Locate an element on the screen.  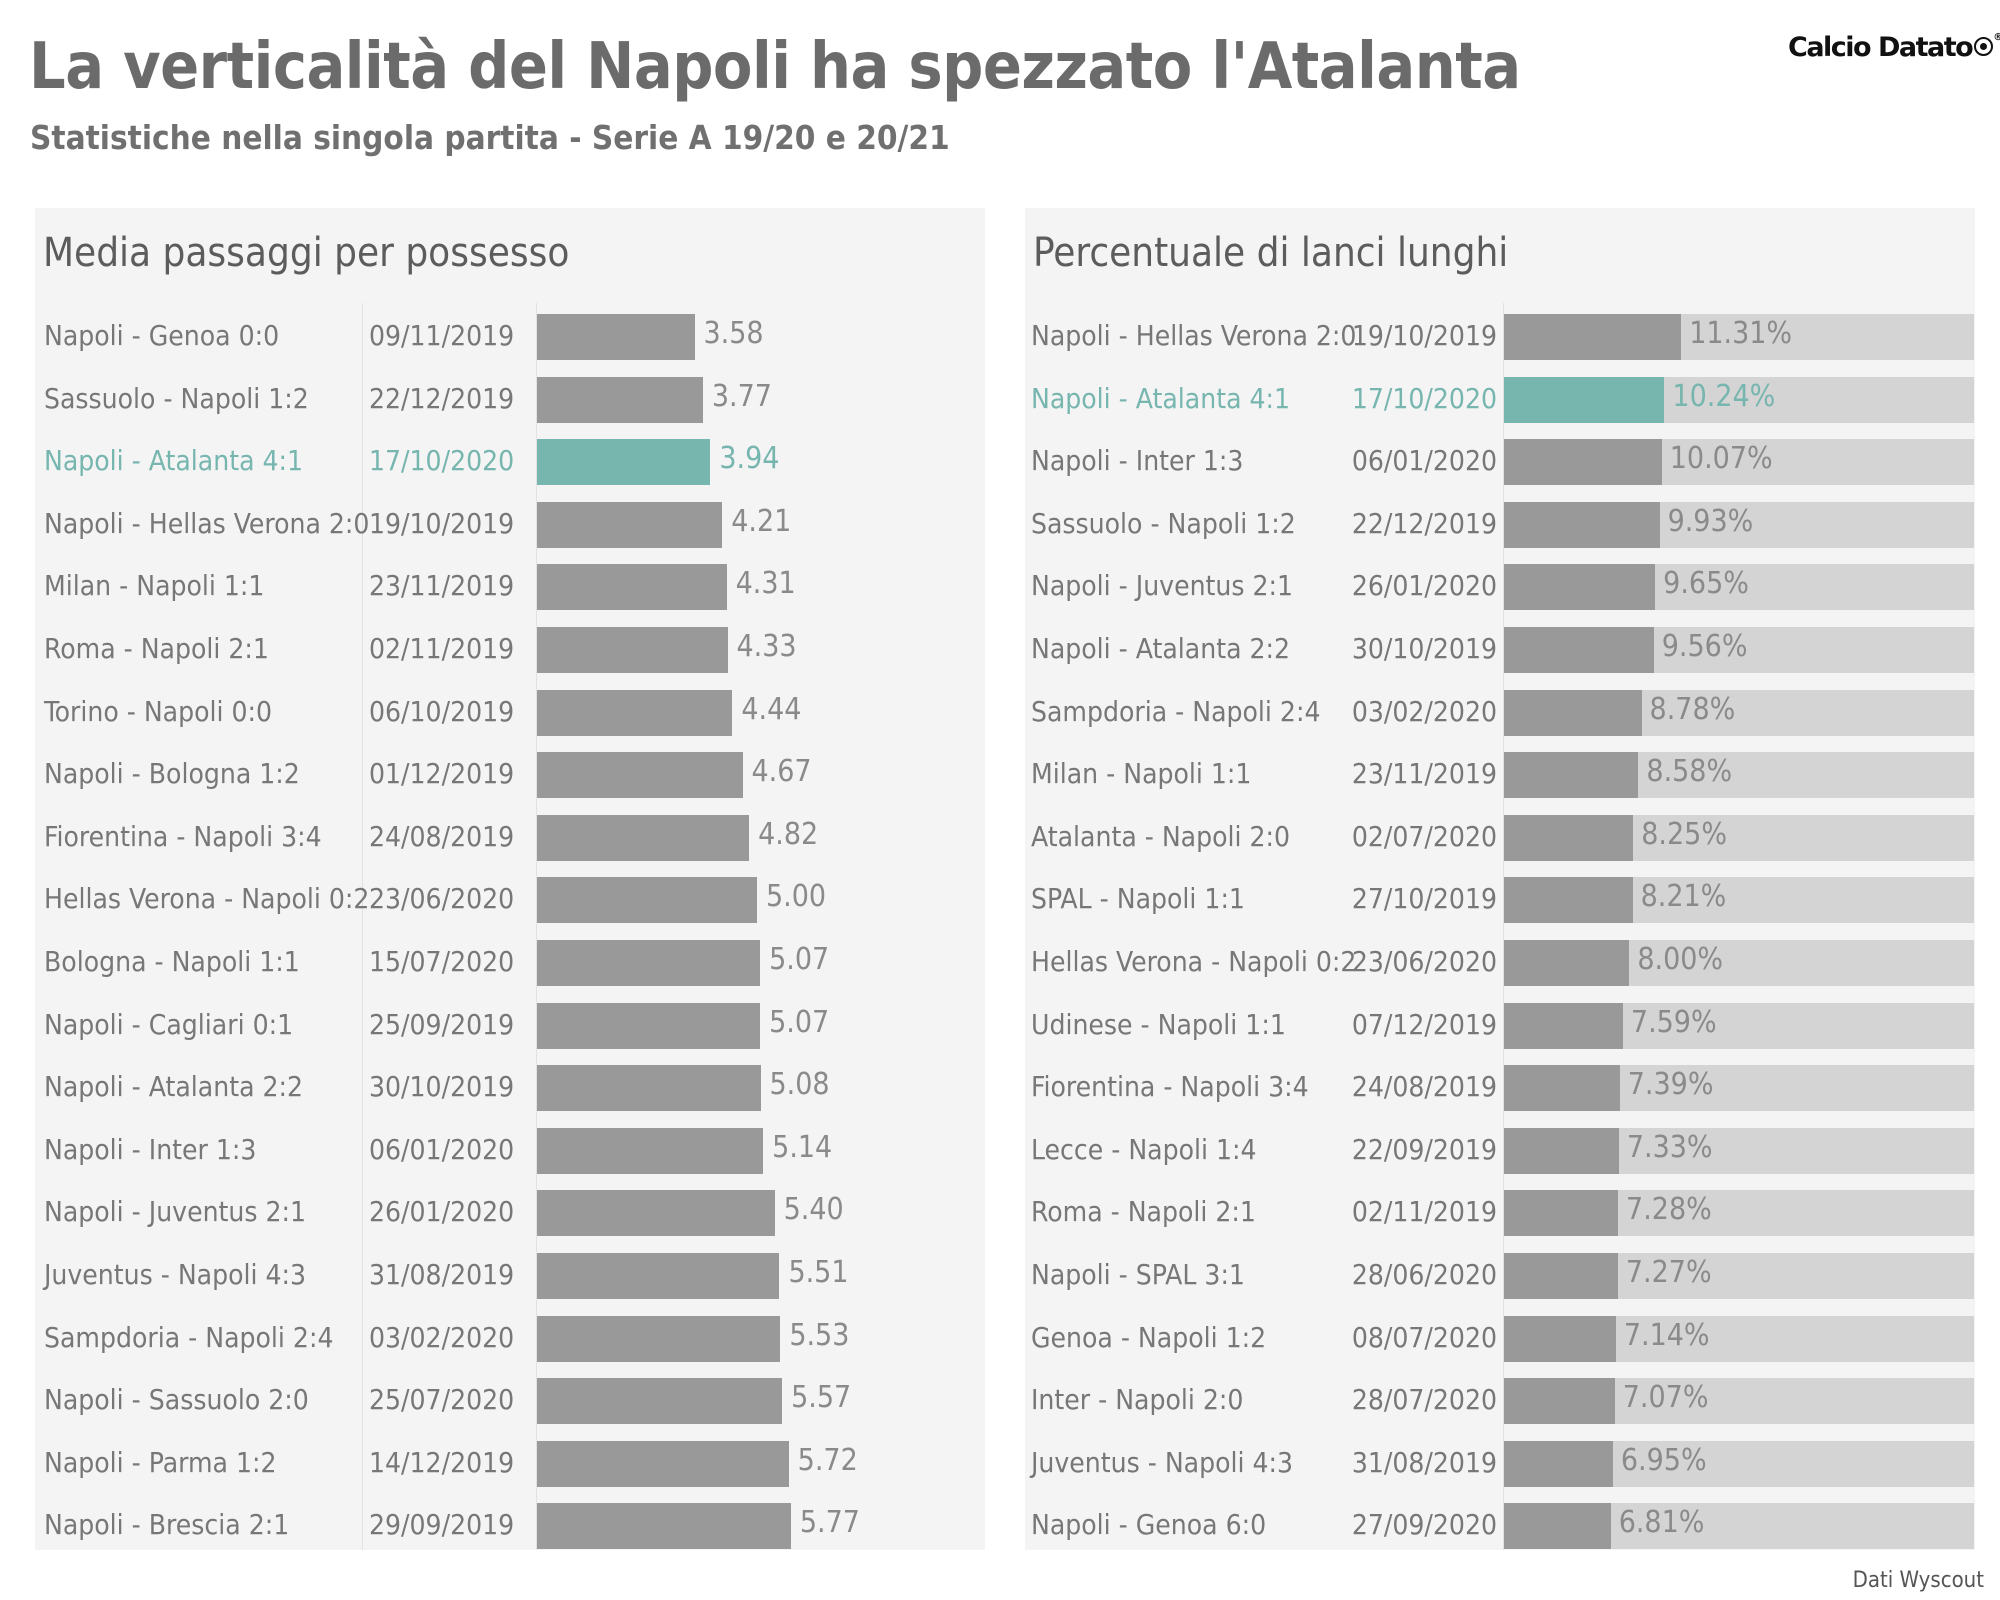
match-label: Roma - Napoli 2:1 is located at coordinates (1143, 1212).